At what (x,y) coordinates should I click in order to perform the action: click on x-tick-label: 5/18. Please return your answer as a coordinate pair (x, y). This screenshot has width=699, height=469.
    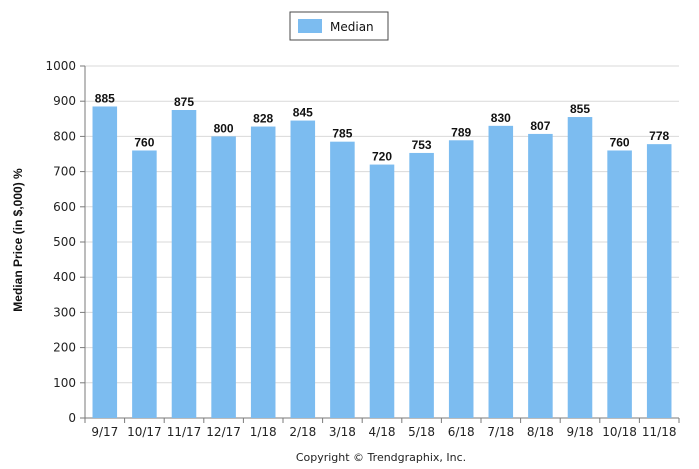
    Looking at the image, I should click on (421, 432).